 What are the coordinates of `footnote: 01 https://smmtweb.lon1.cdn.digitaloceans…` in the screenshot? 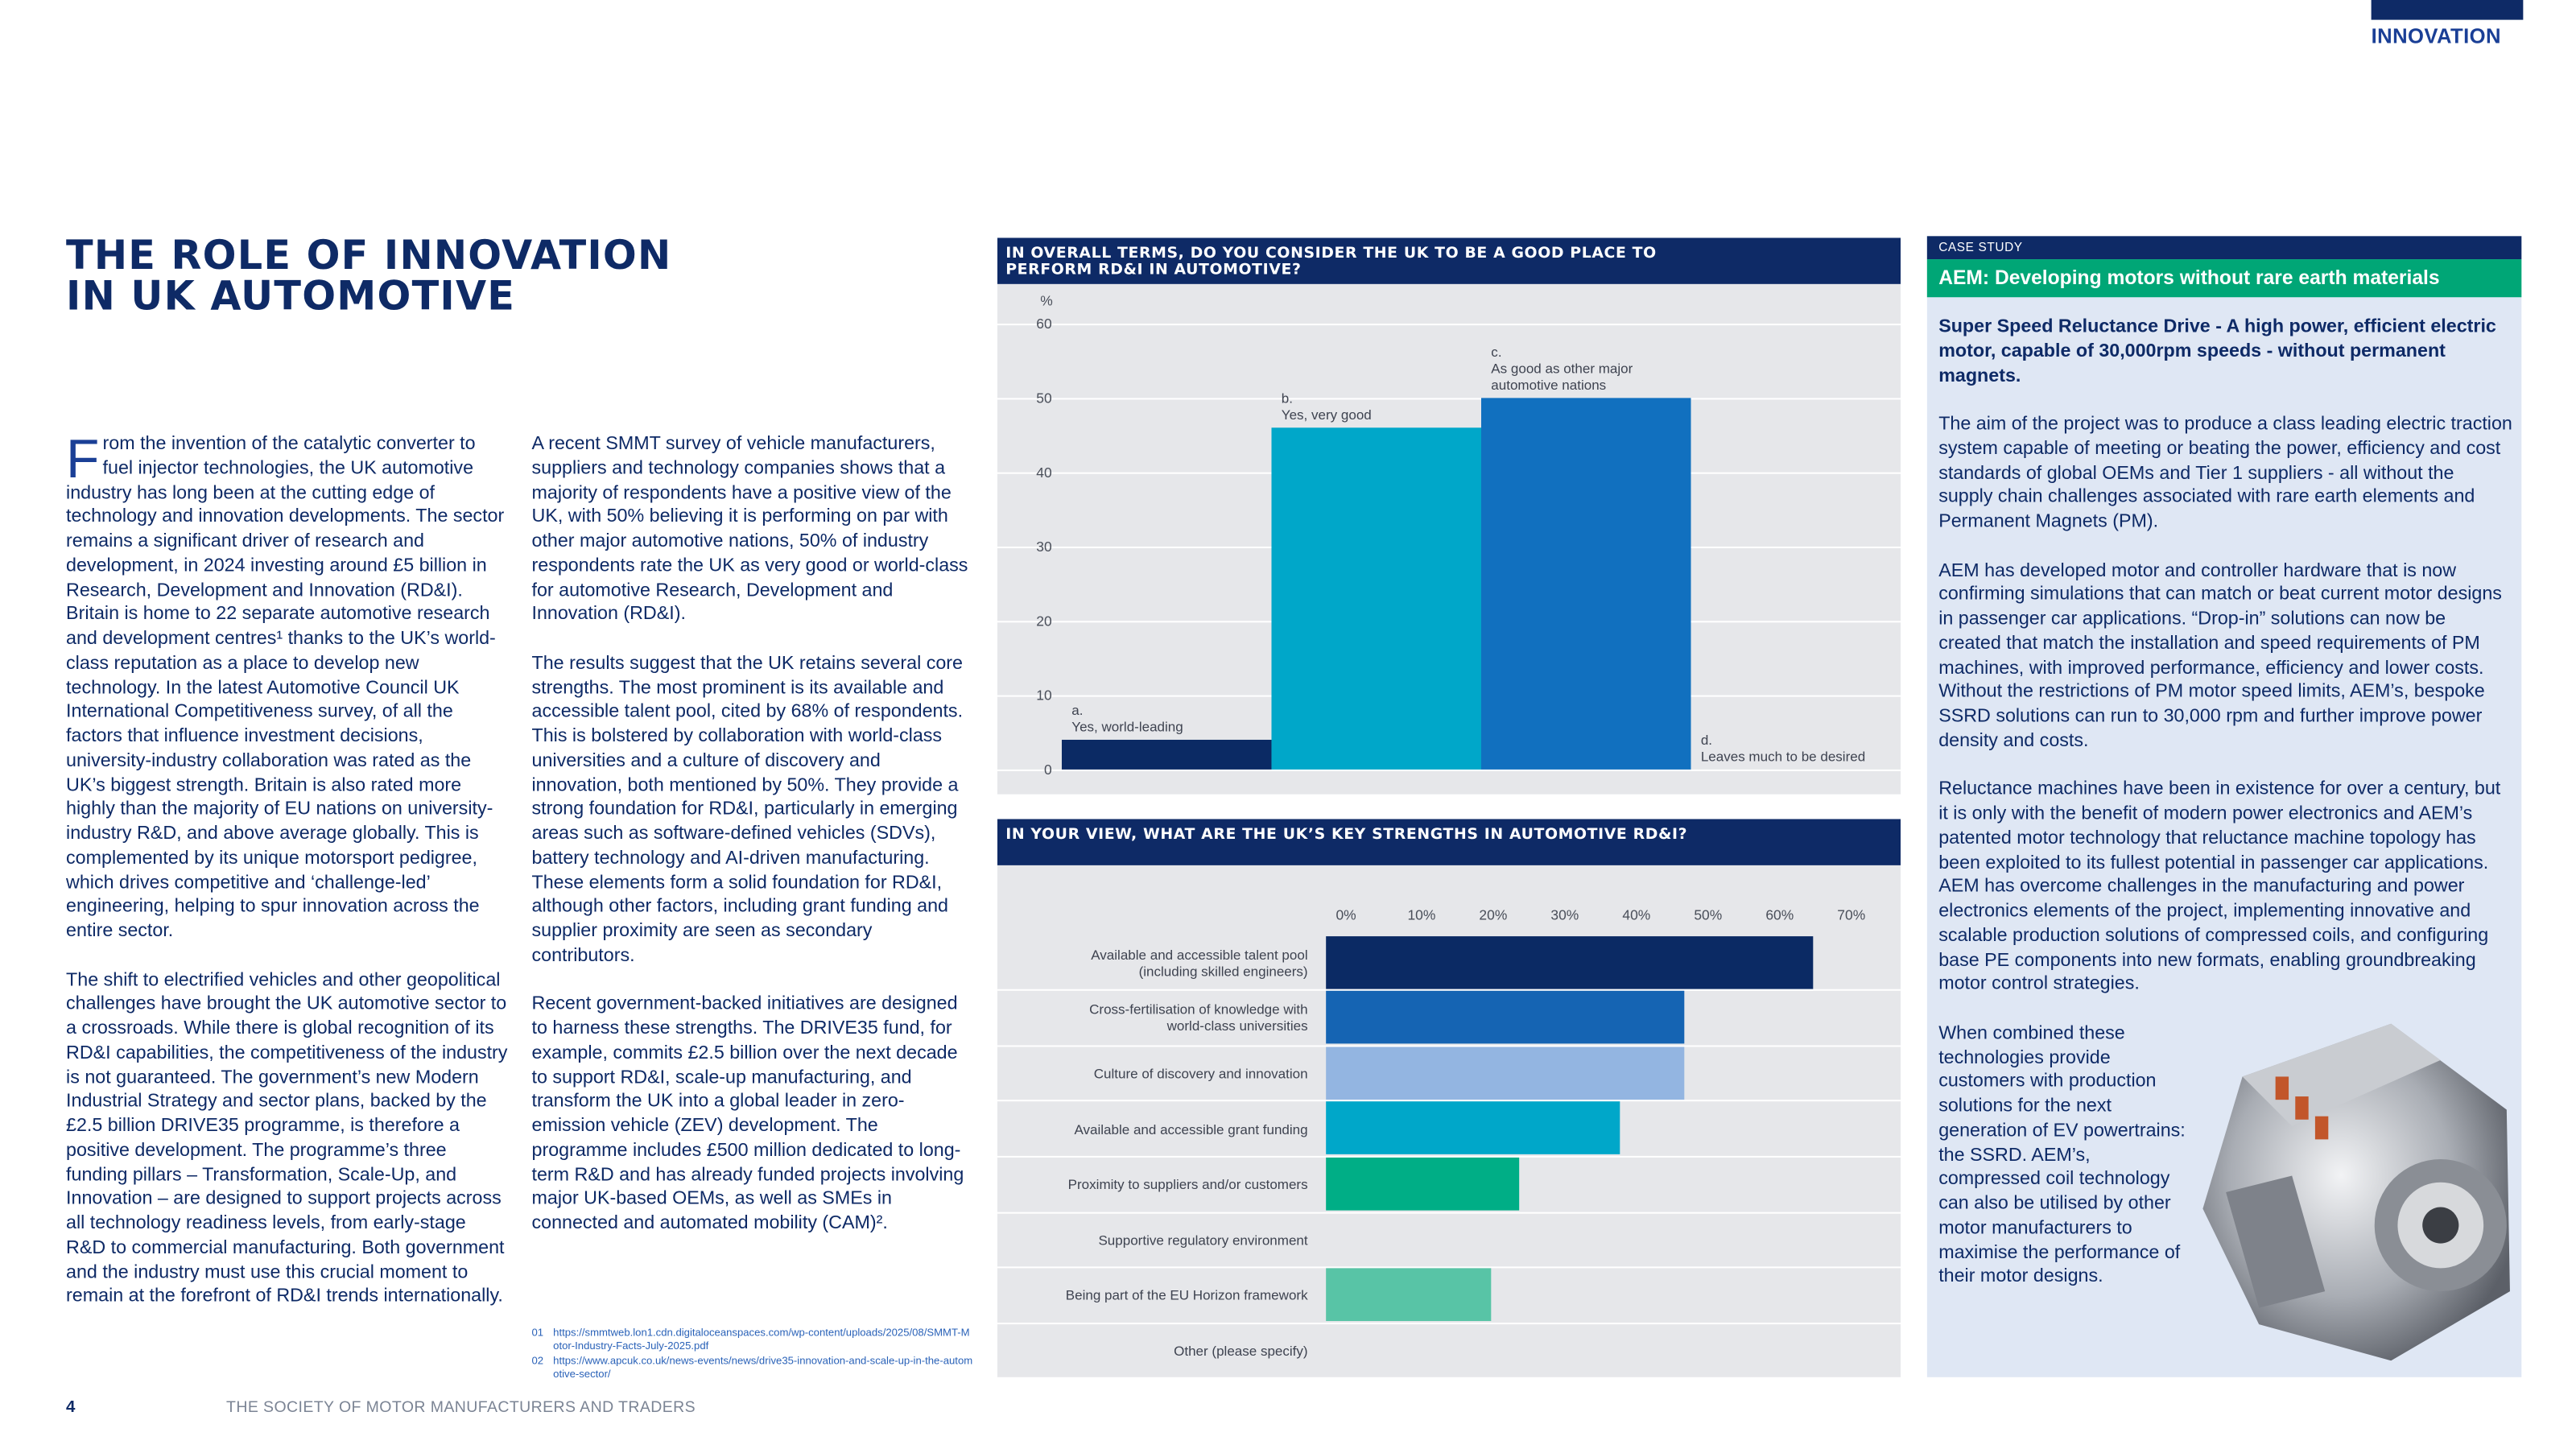 It's located at (753, 1341).